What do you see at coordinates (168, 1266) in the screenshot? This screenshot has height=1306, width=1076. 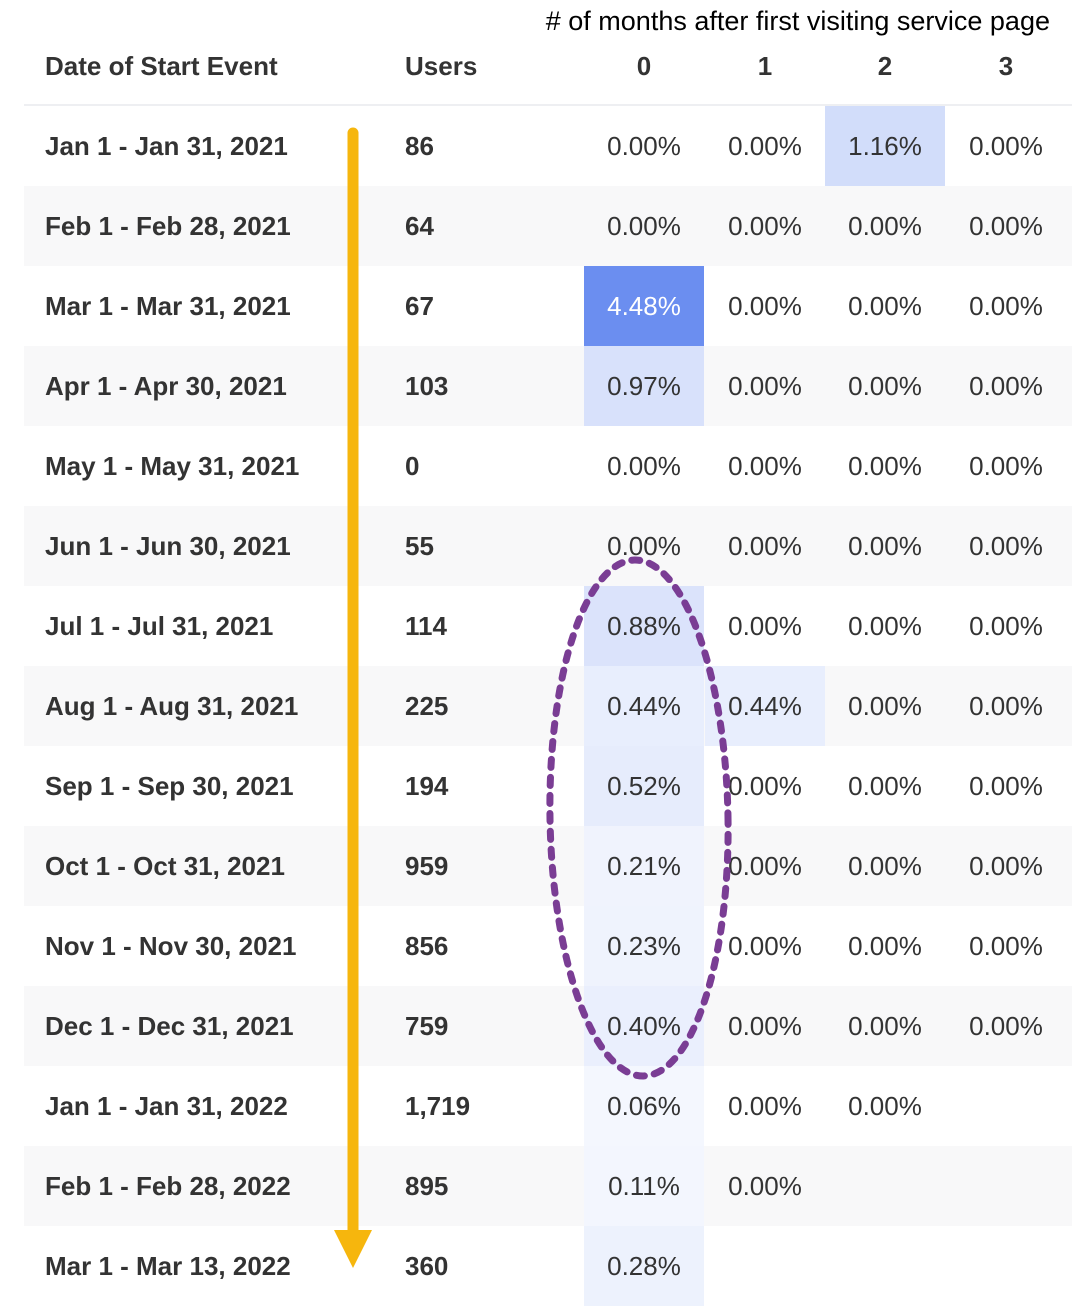 I see `row-date: Mar 1 - Mar 13, 2022` at bounding box center [168, 1266].